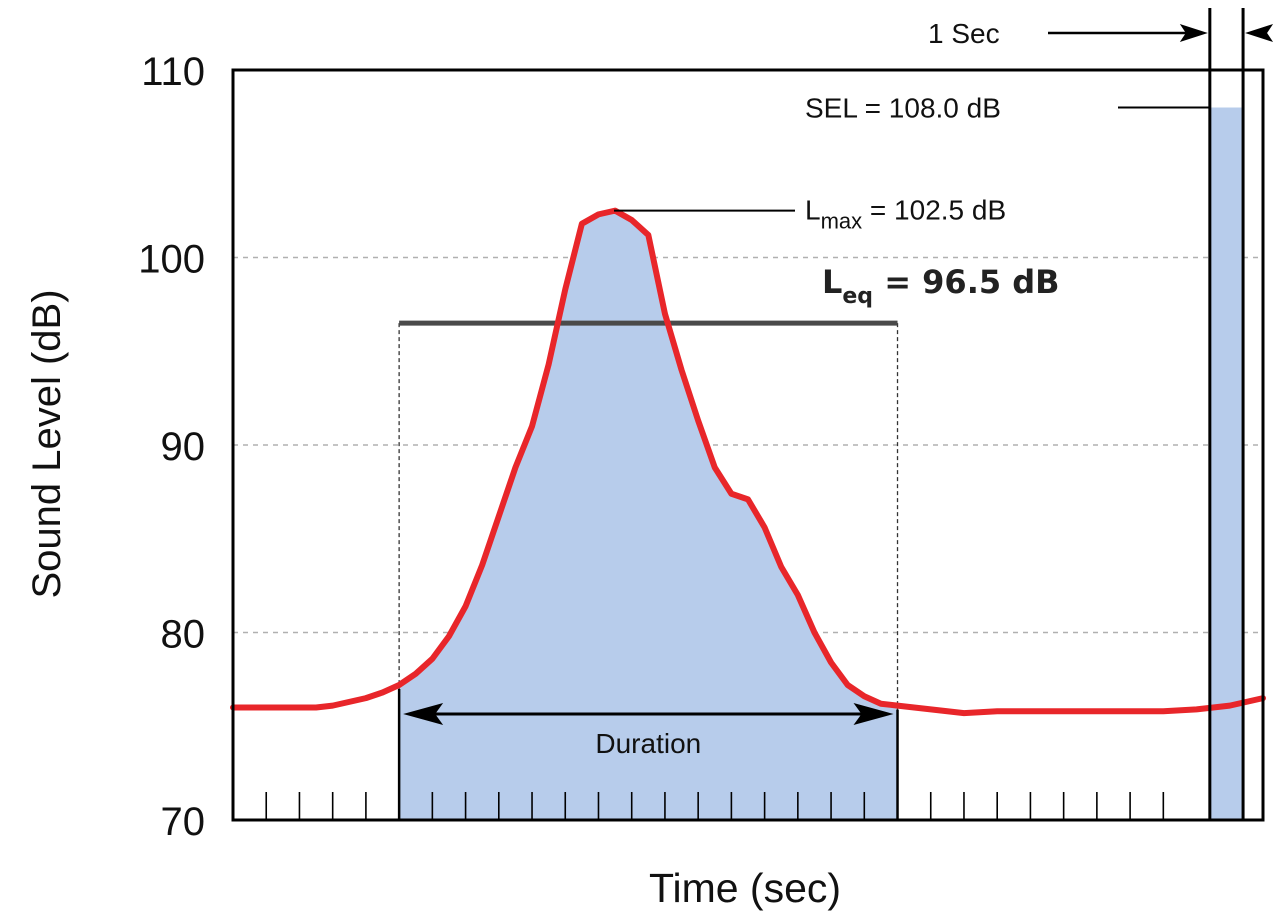 The width and height of the screenshot is (1279, 923). What do you see at coordinates (171, 260) in the screenshot?
I see `y-tick-label: 100` at bounding box center [171, 260].